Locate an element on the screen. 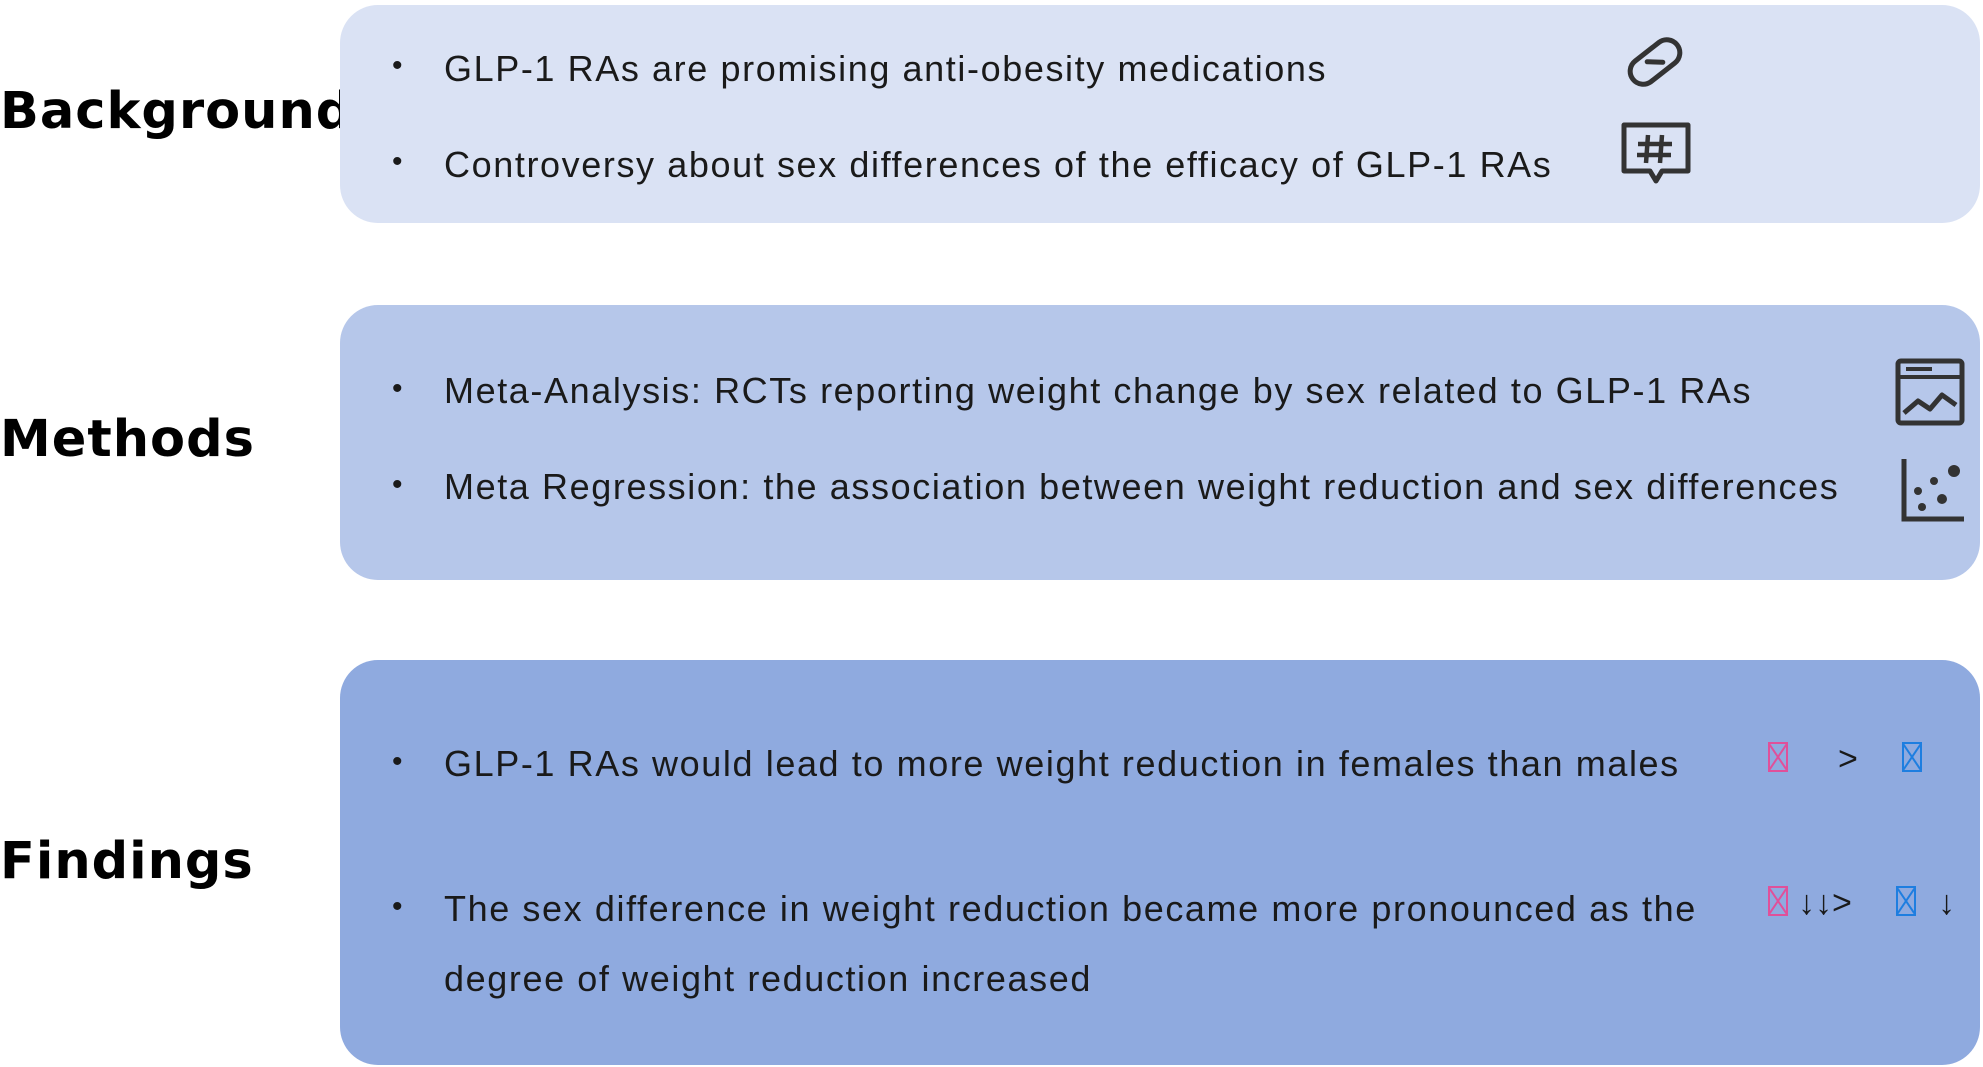 The image size is (1983, 1067). female-reduction-arrows: ↓↓> is located at coordinates (1825, 903).